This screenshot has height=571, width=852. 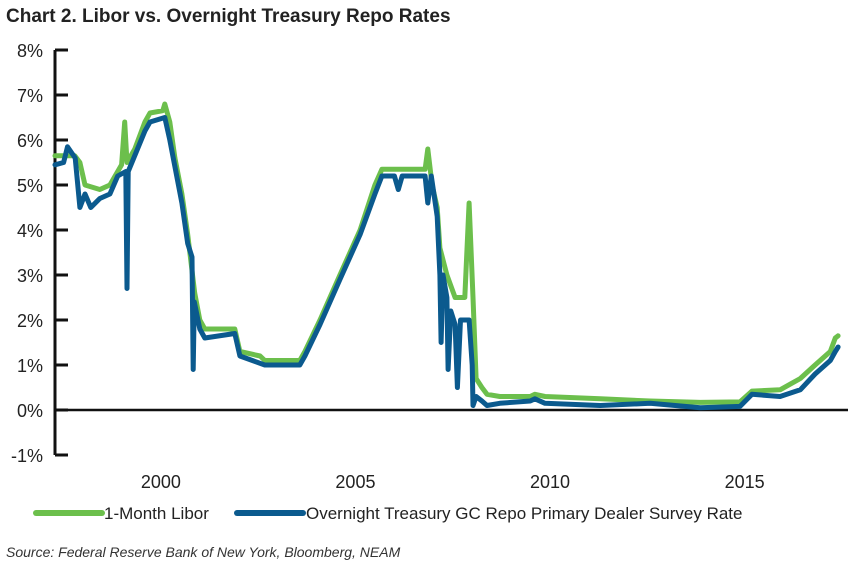 I want to click on y-tick-label: 2%, so click(x=30, y=321).